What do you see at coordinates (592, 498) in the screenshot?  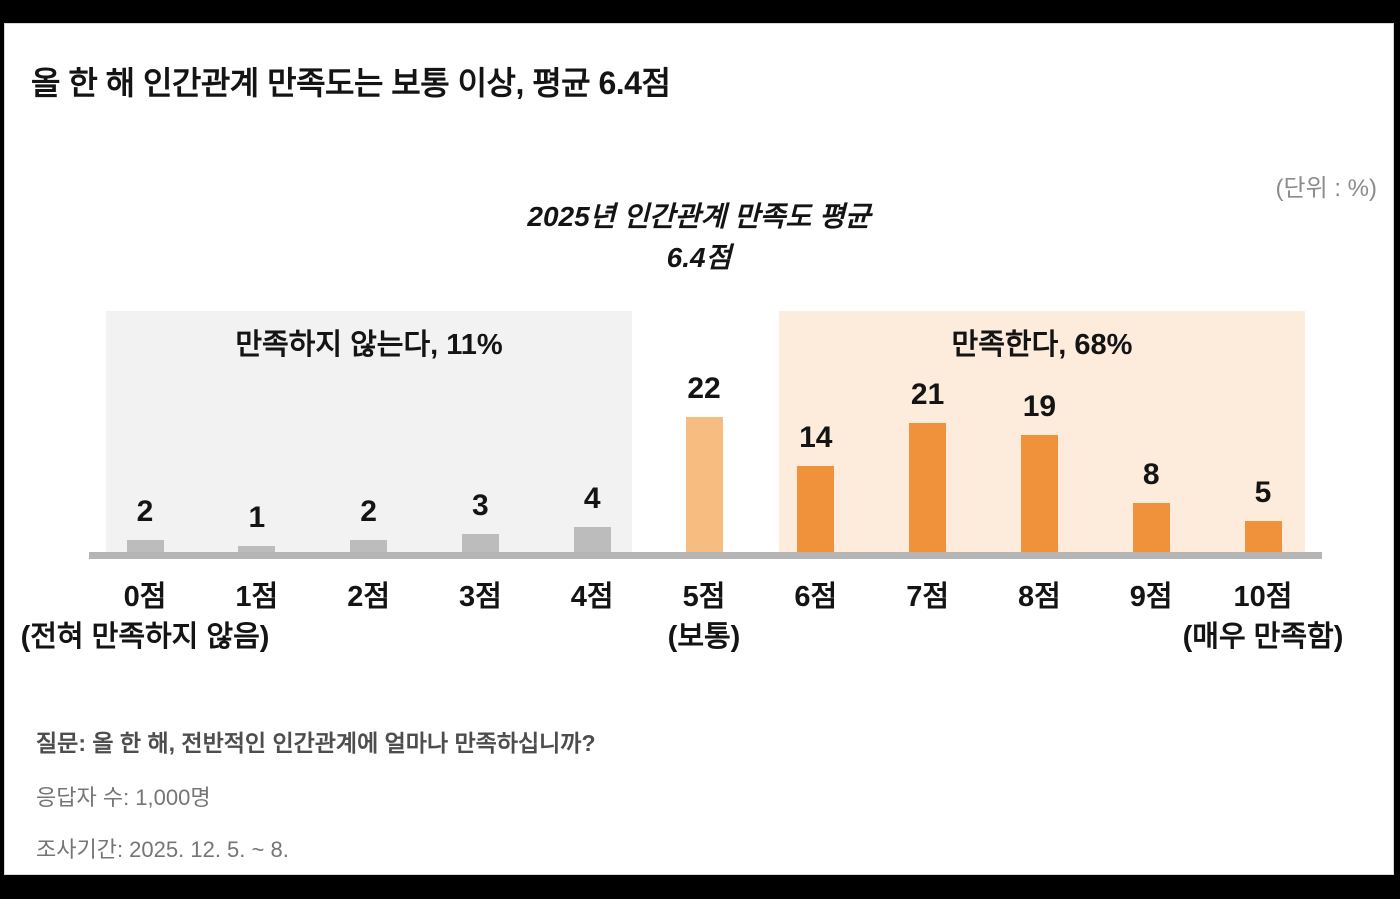 I see `value-label-4점: 4` at bounding box center [592, 498].